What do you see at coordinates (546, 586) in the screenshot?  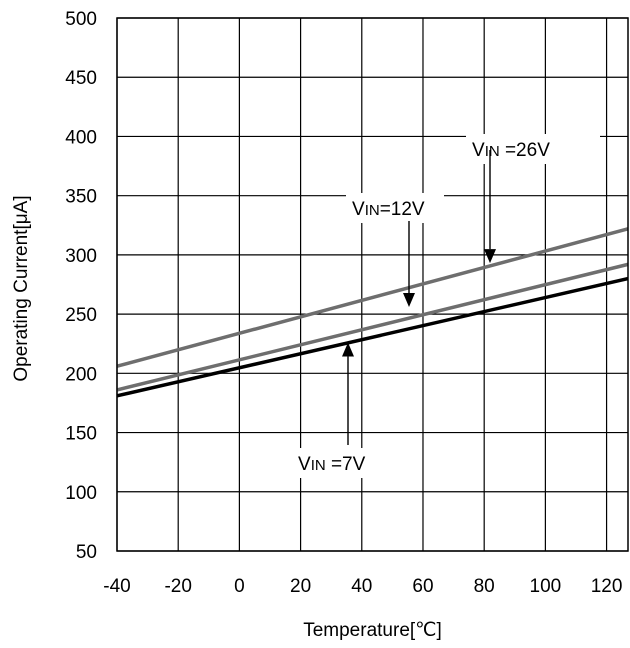 I see `x-tick-label: 100` at bounding box center [546, 586].